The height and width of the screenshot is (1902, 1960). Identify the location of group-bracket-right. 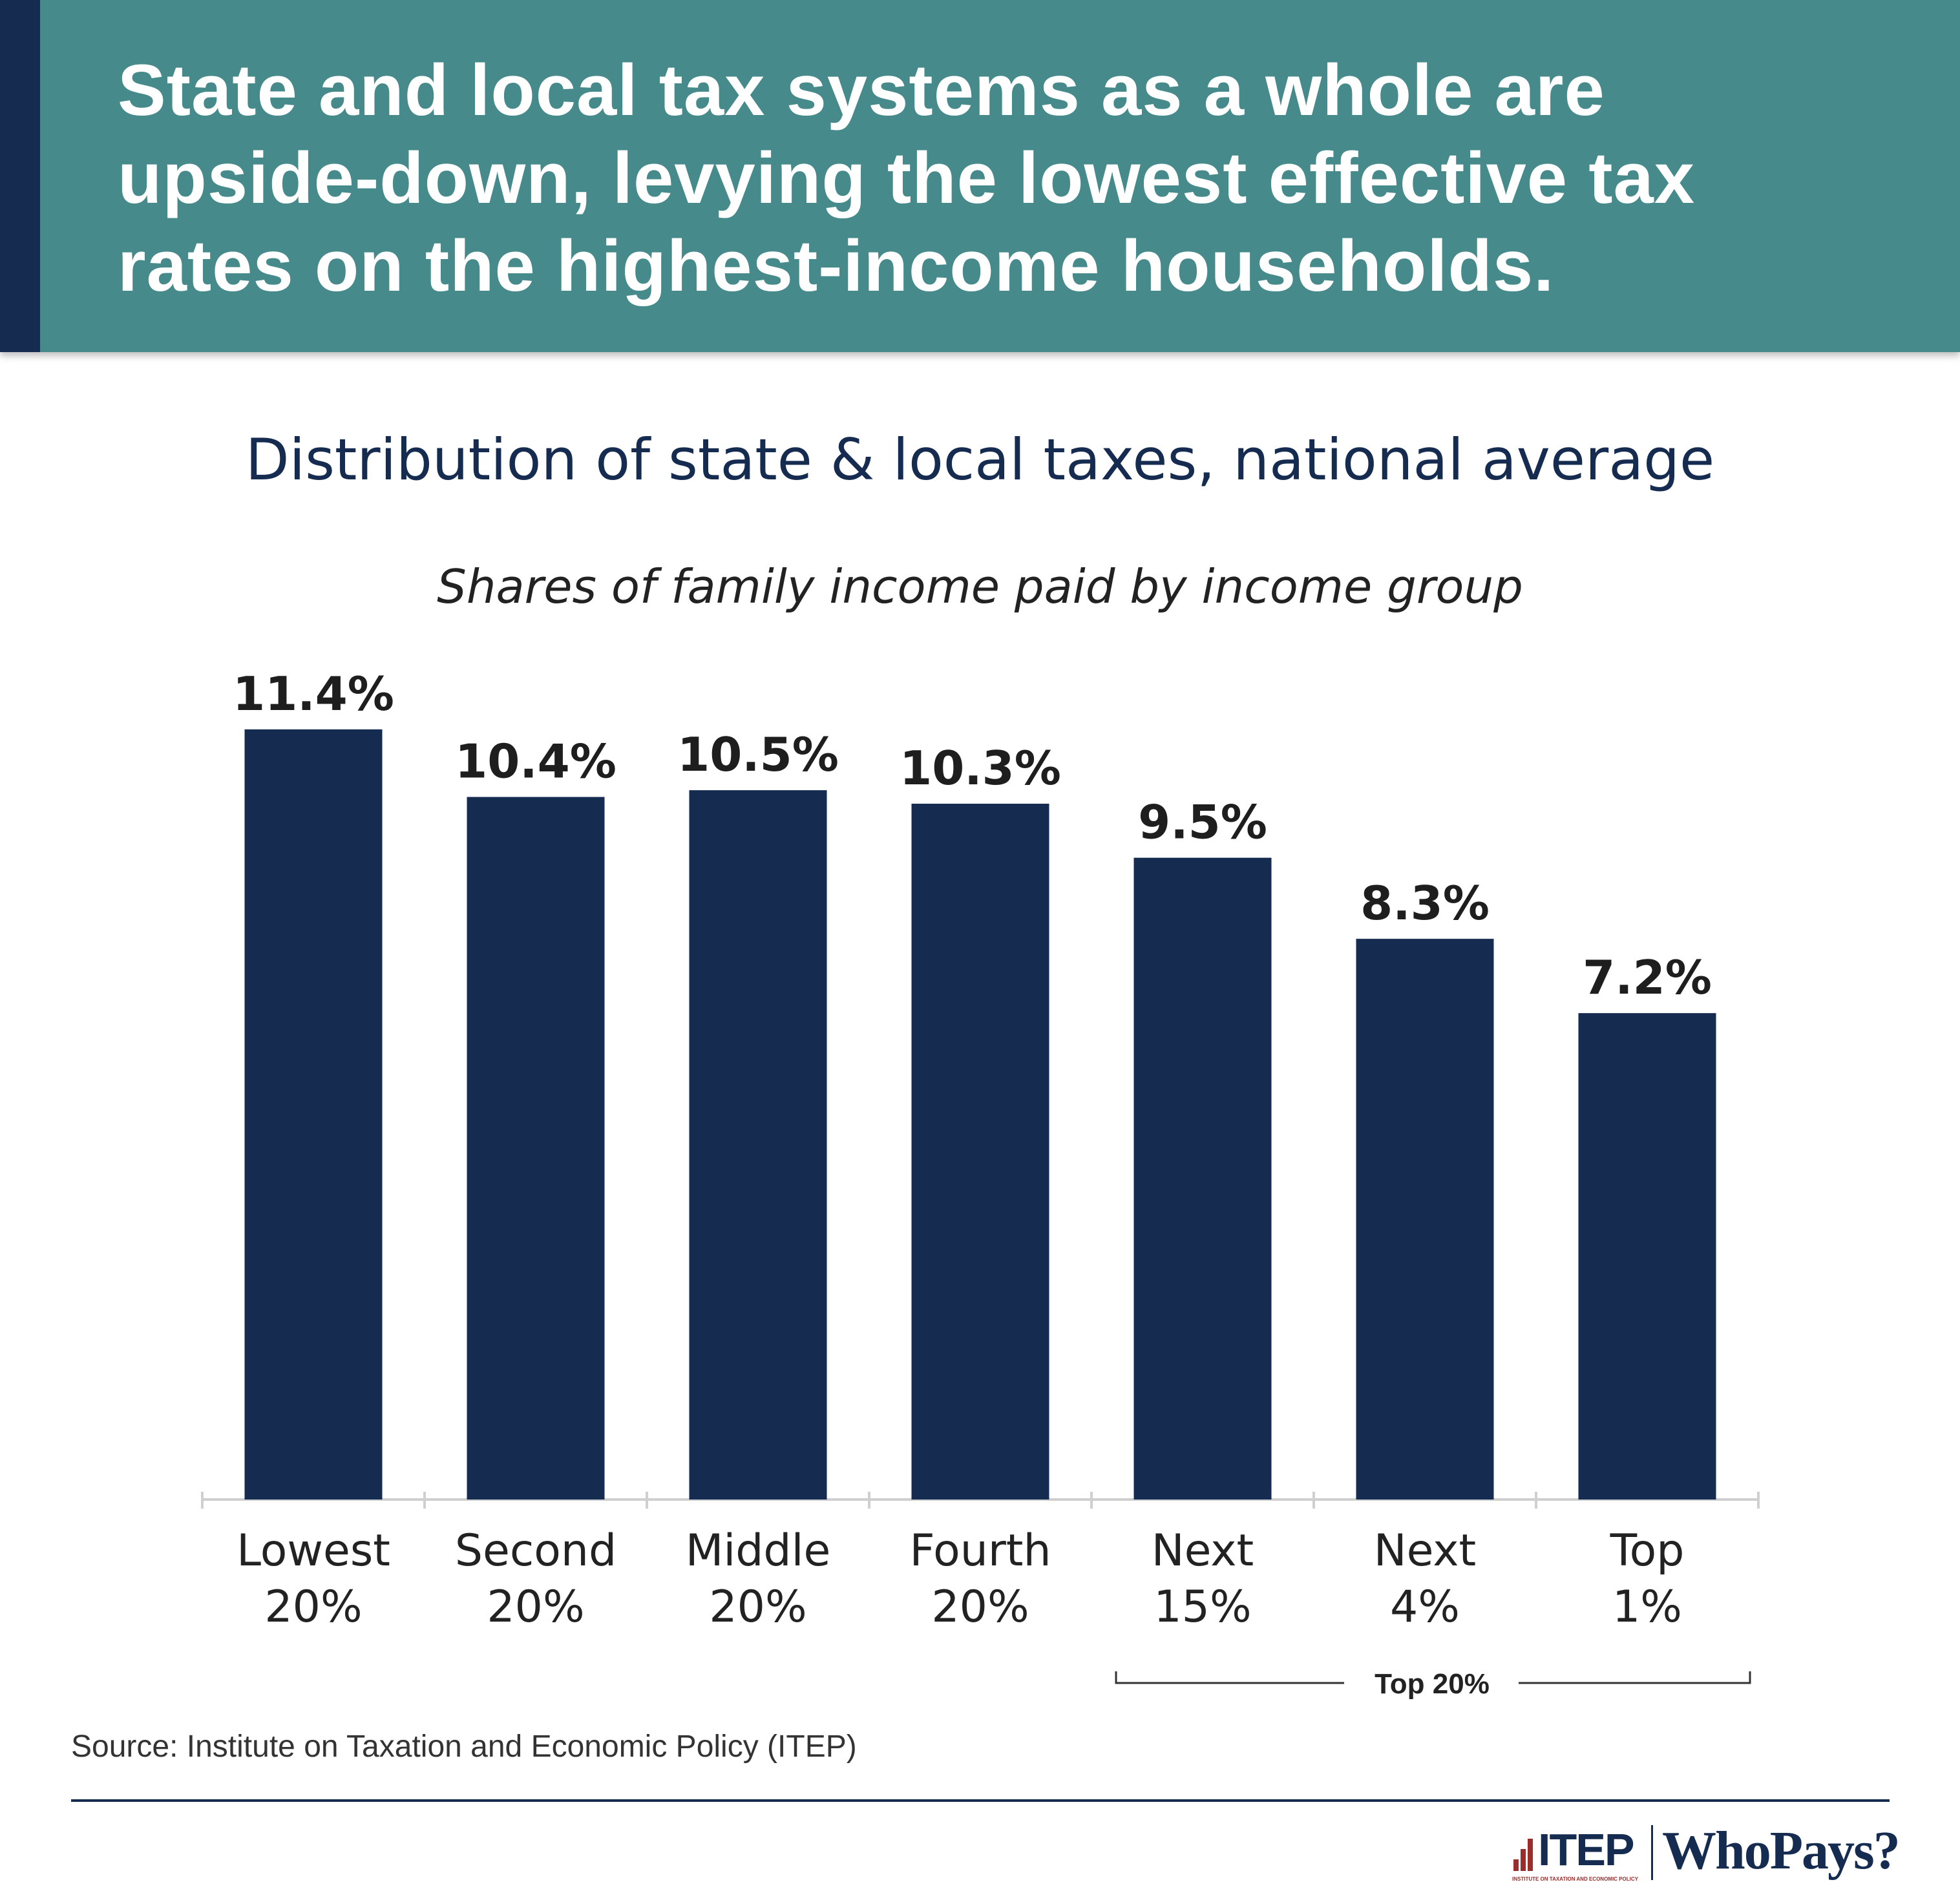
(1635, 1677).